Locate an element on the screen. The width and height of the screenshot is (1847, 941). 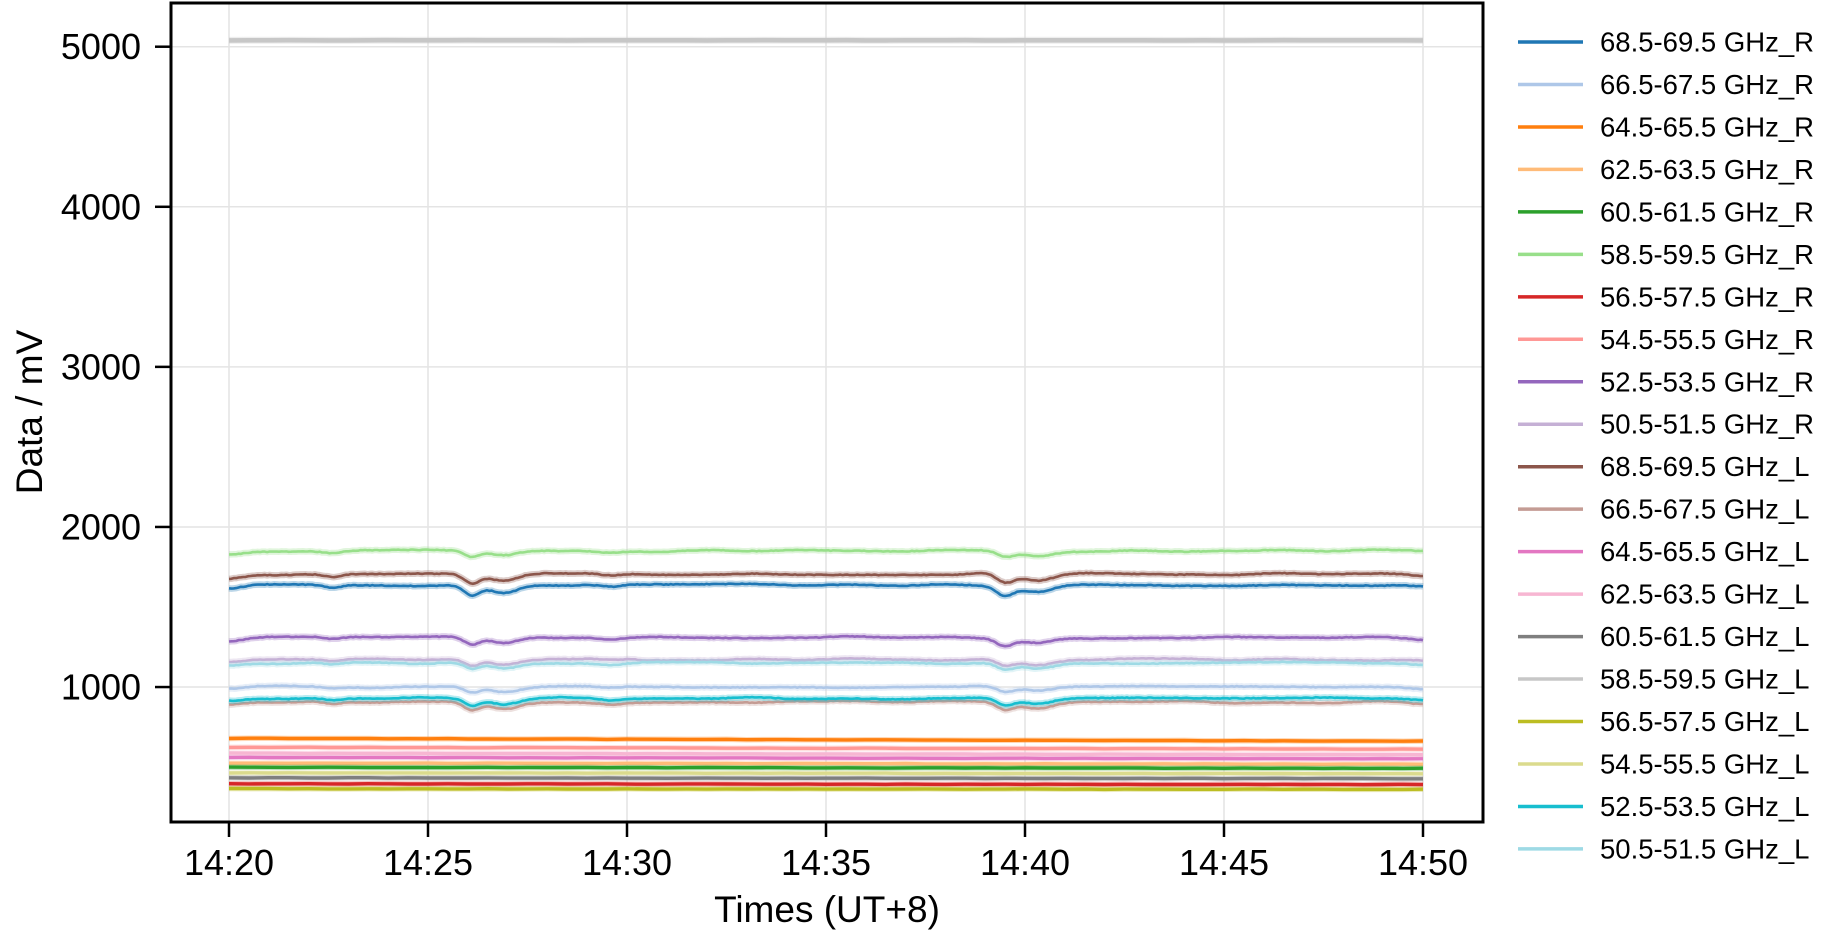
legend-item-68-5-69-5-ghz-r: 68.5-69.5 GHz_R is located at coordinates (1666, 42).